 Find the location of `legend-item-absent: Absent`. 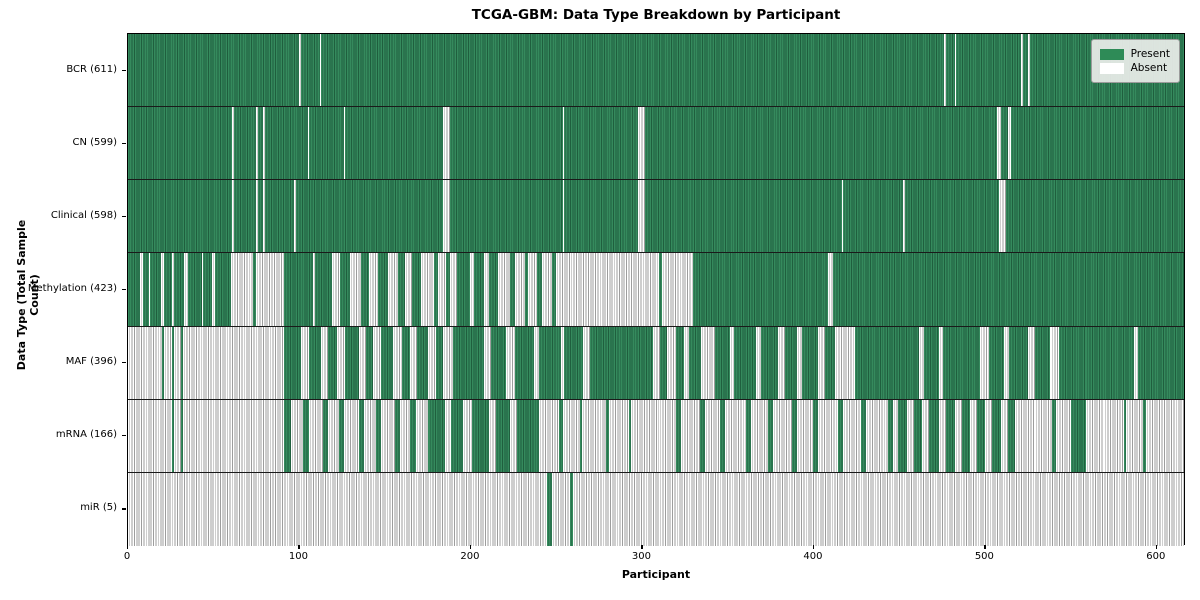

legend-item-absent: Absent is located at coordinates (1134, 68).